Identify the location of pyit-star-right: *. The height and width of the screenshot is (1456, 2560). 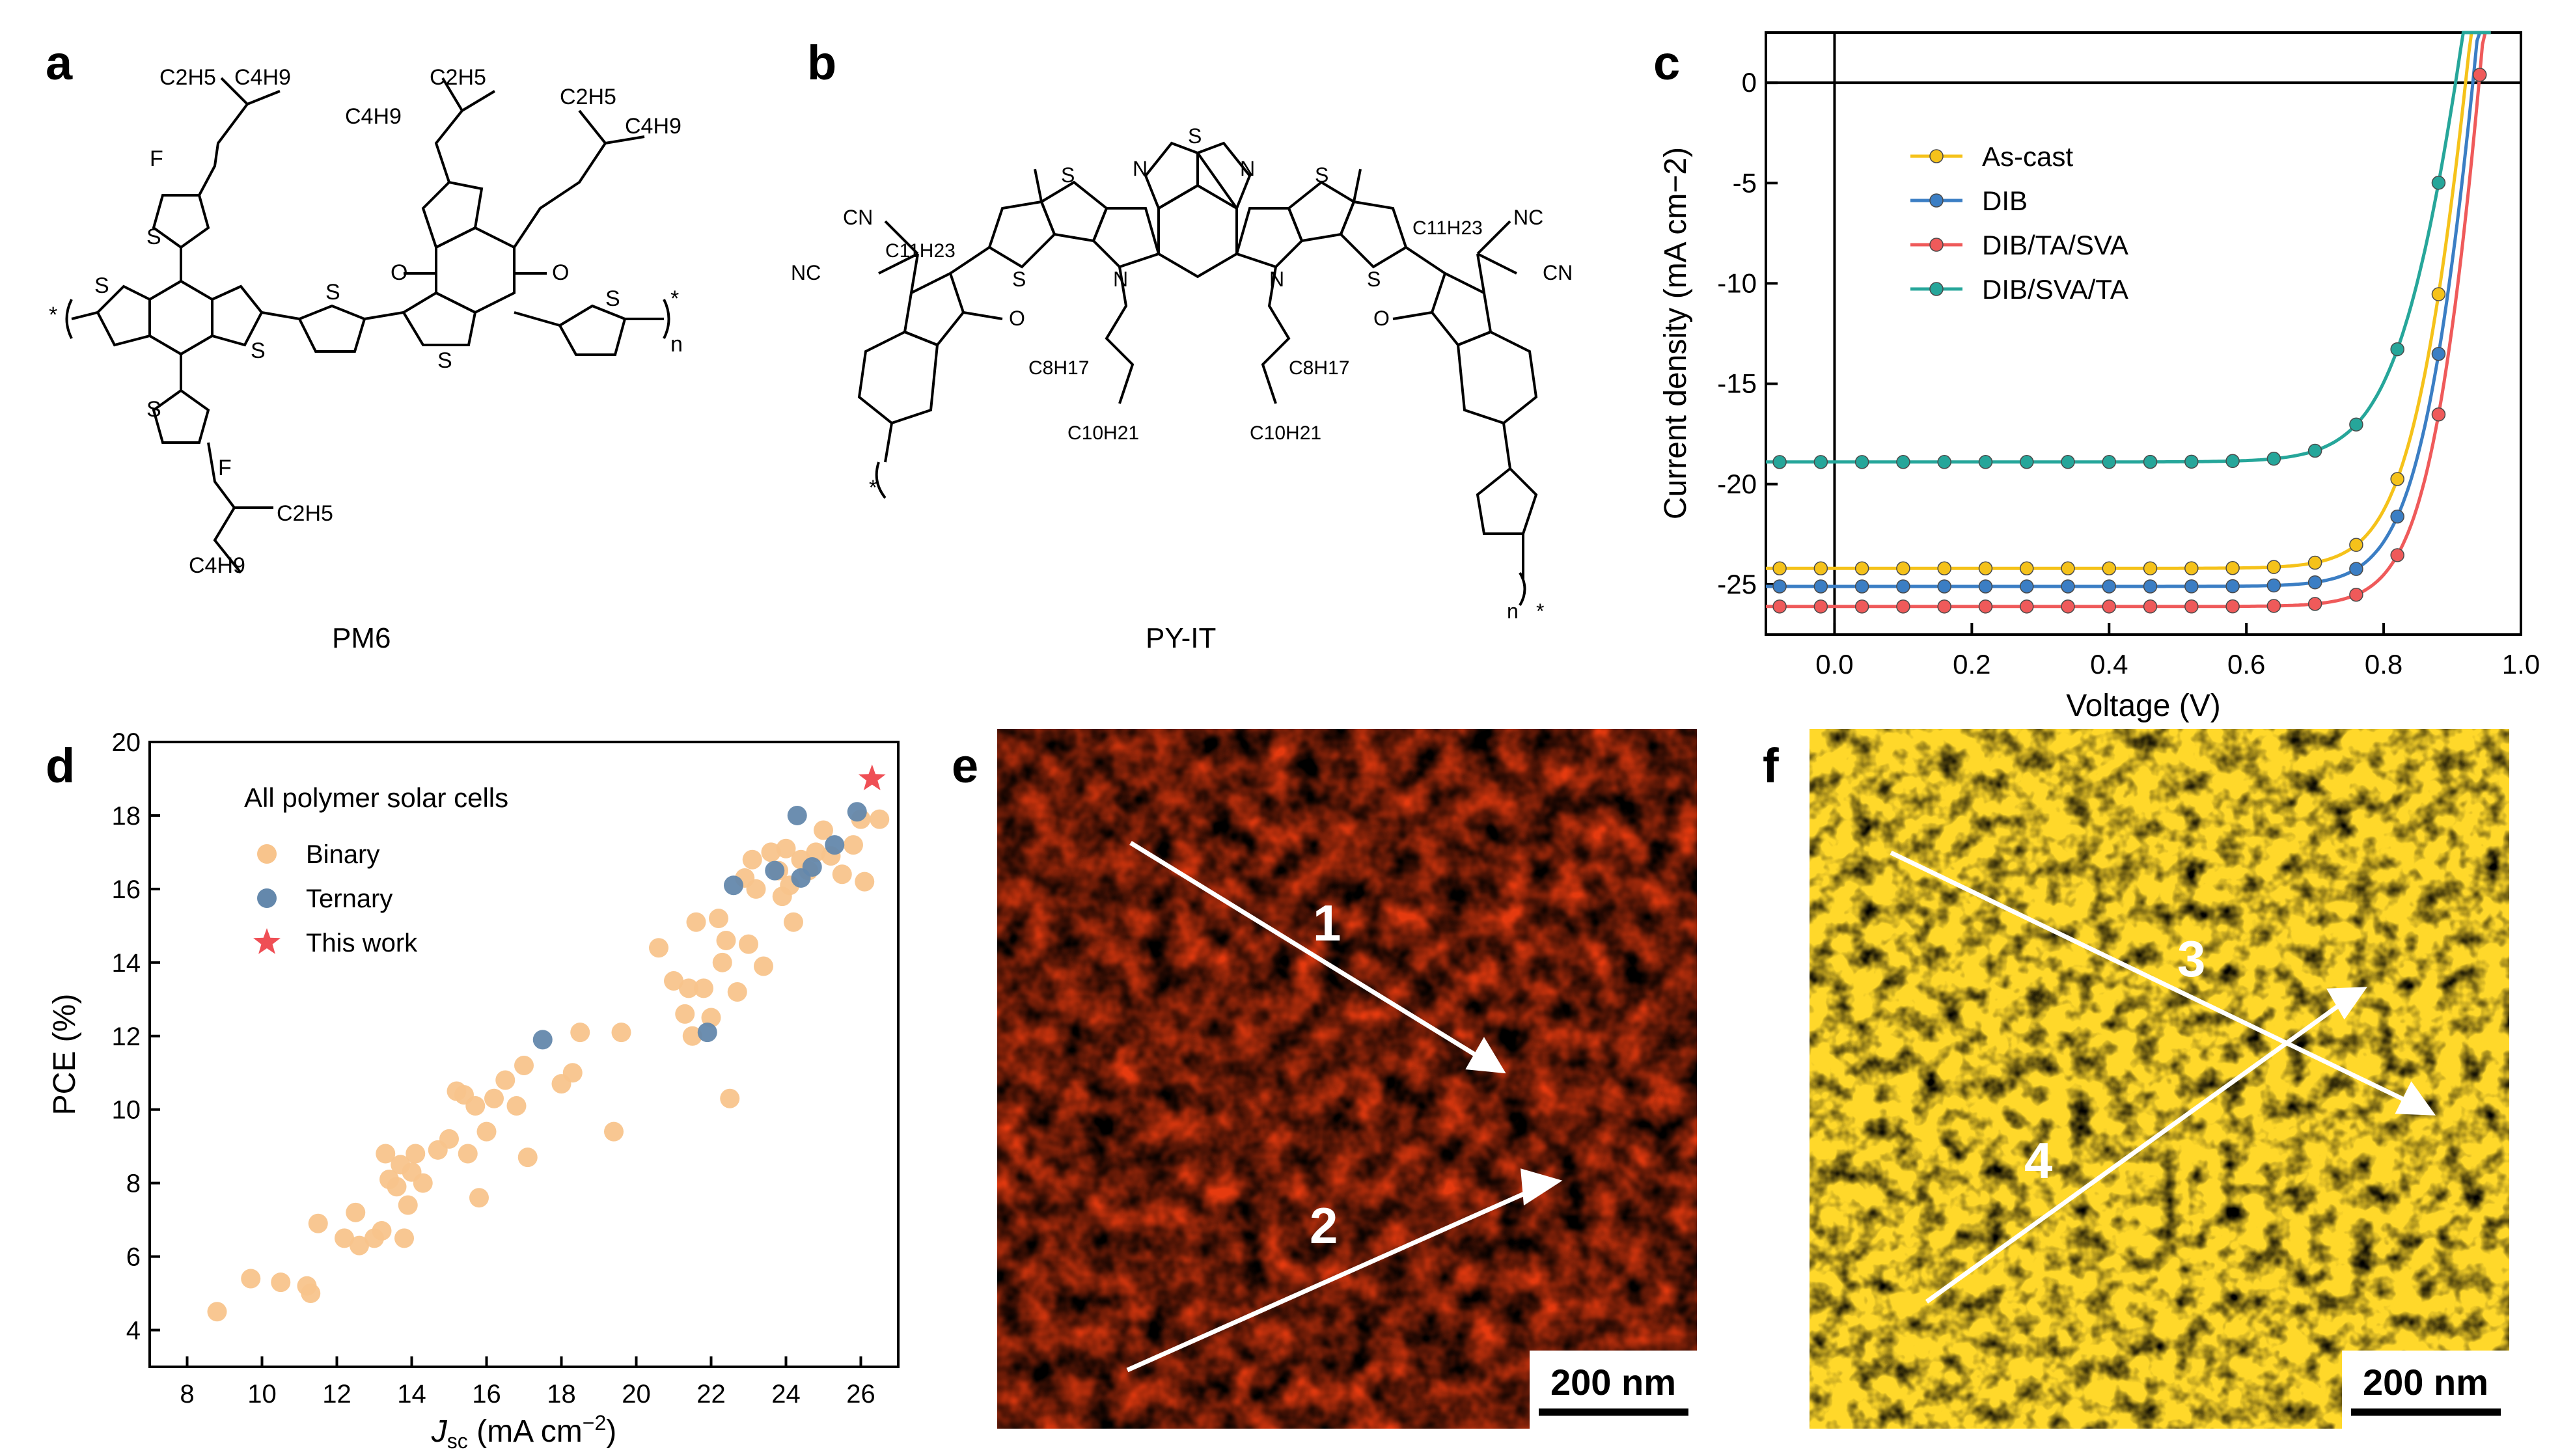
(1540, 611).